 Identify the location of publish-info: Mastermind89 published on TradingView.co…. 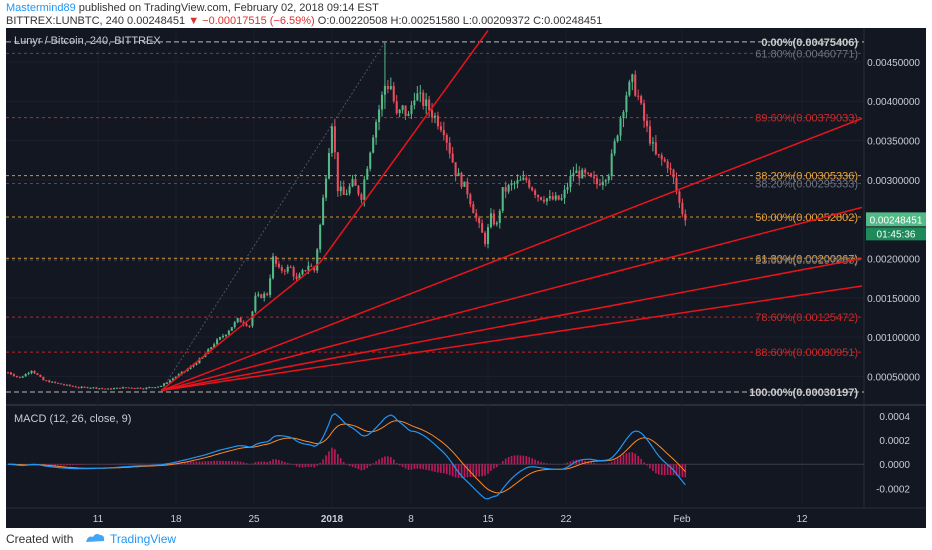
(192, 8).